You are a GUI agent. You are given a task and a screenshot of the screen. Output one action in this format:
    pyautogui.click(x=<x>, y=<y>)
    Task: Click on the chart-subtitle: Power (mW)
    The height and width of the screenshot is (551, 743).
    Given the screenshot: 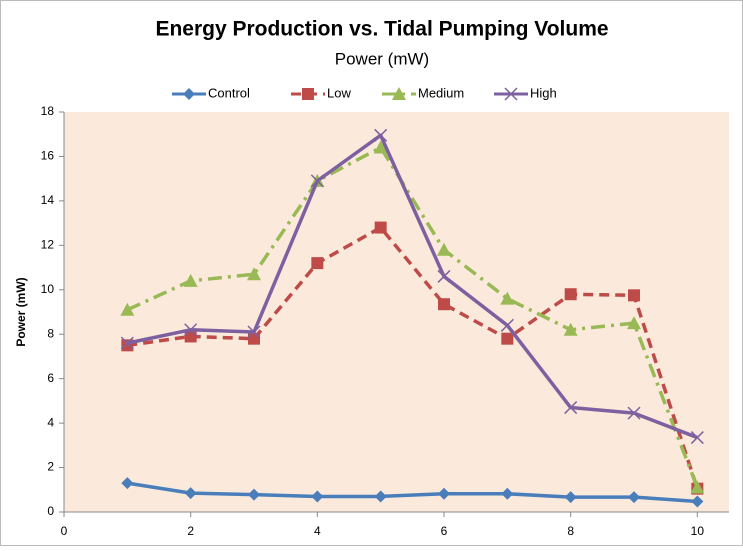 What is the action you would take?
    pyautogui.click(x=382, y=58)
    